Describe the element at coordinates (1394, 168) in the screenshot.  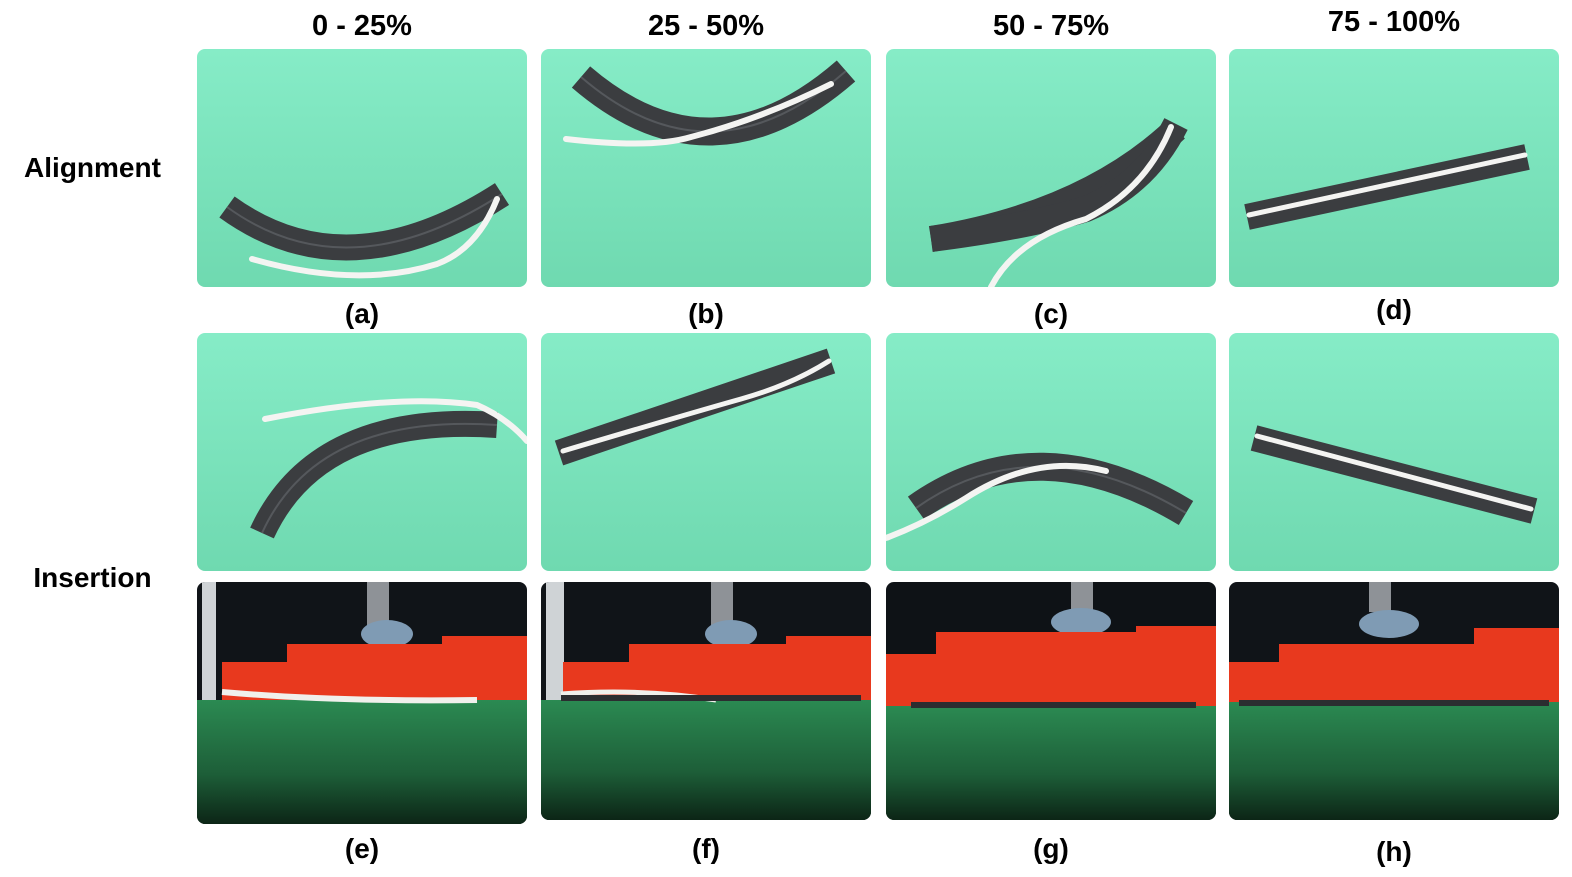
I see `photo-panel-d` at that location.